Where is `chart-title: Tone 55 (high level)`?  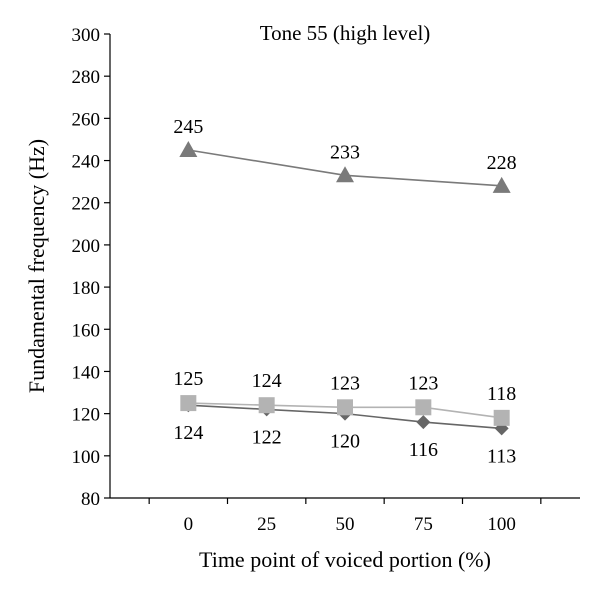 chart-title: Tone 55 (high level) is located at coordinates (345, 33).